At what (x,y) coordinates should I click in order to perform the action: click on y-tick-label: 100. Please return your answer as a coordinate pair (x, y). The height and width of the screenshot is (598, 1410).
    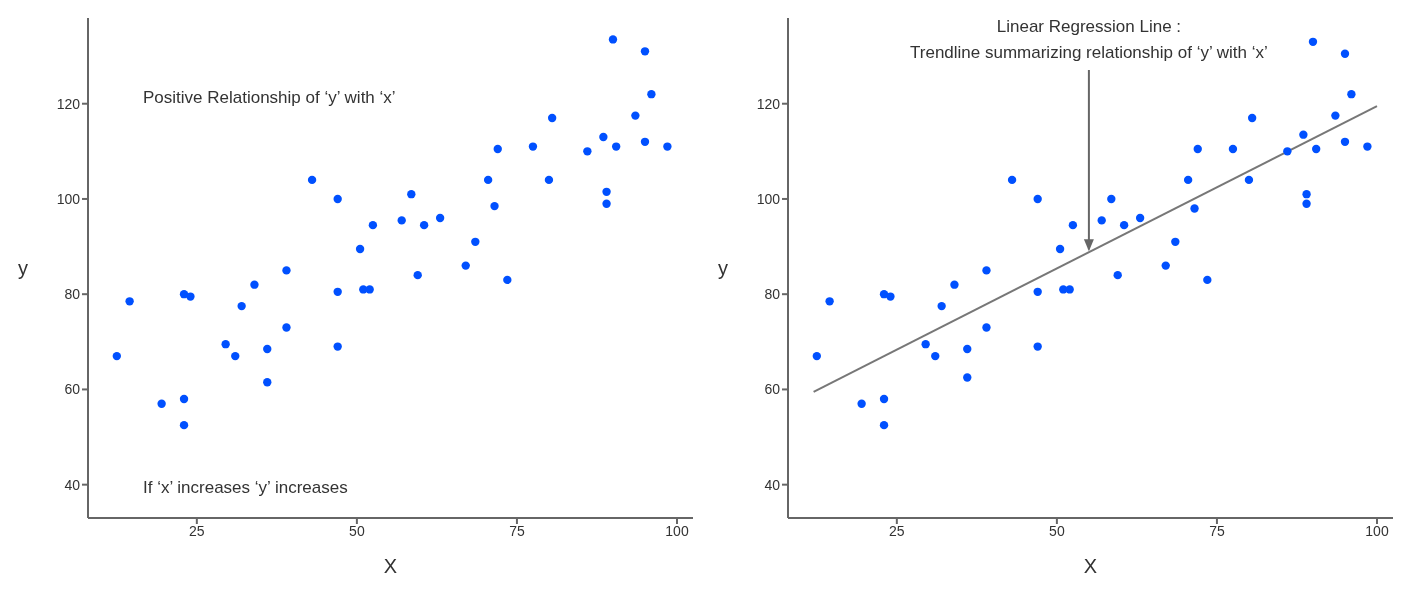
    Looking at the image, I should click on (768, 198).